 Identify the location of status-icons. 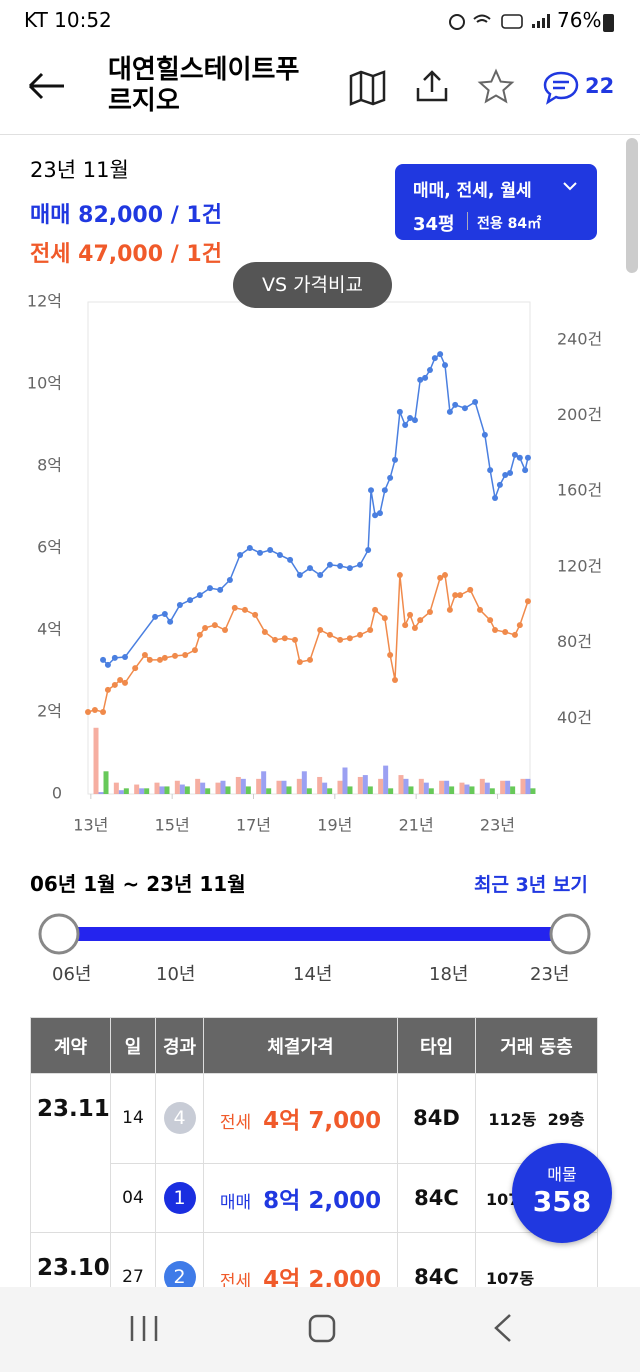
(499, 22).